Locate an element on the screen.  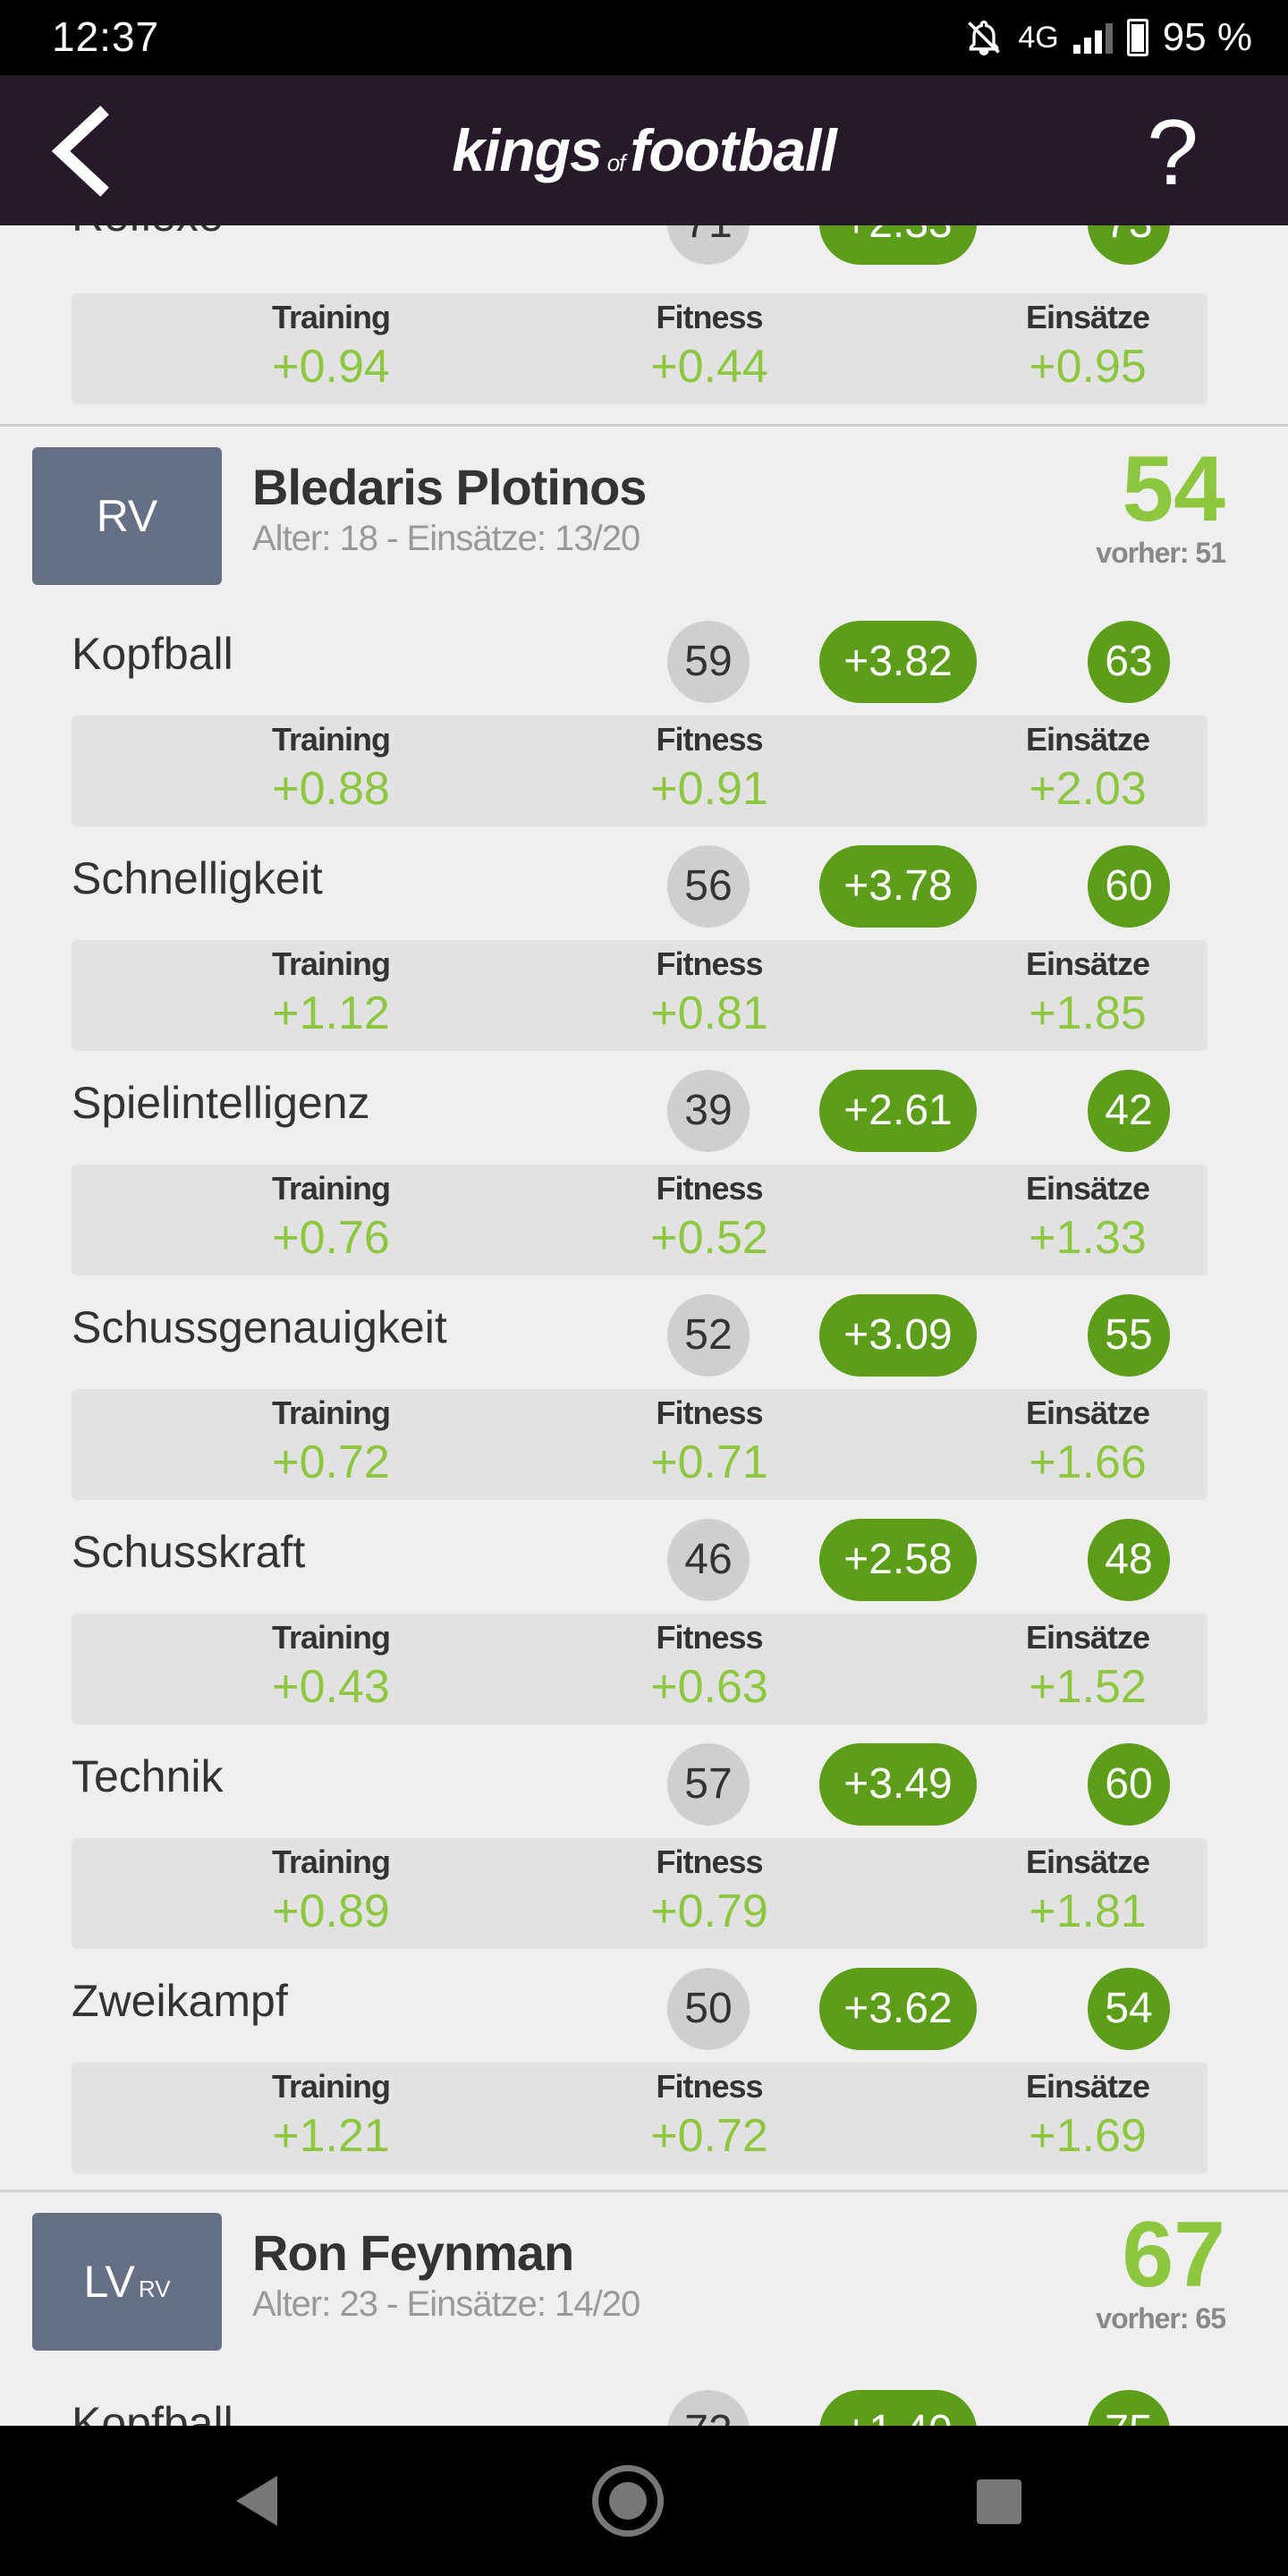
breakdown-value: +1.52 is located at coordinates (1088, 1687).